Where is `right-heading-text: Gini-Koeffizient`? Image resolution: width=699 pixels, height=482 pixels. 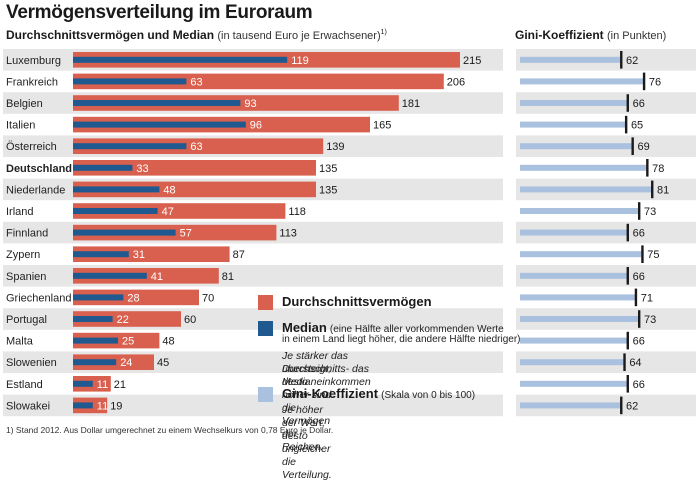
right-heading-text: Gini-Koeffizient is located at coordinates (559, 35).